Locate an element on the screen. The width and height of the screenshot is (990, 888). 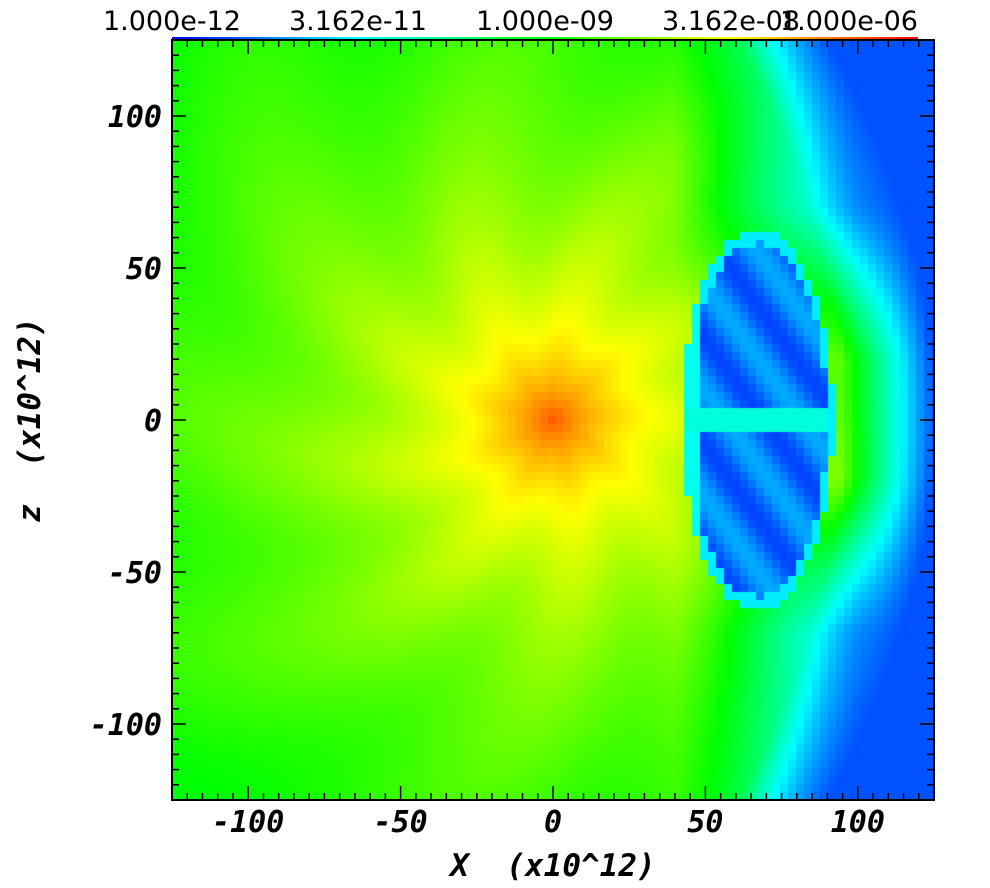
colorbar-tick-label-4: 1.000e-06 is located at coordinates (849, 21).